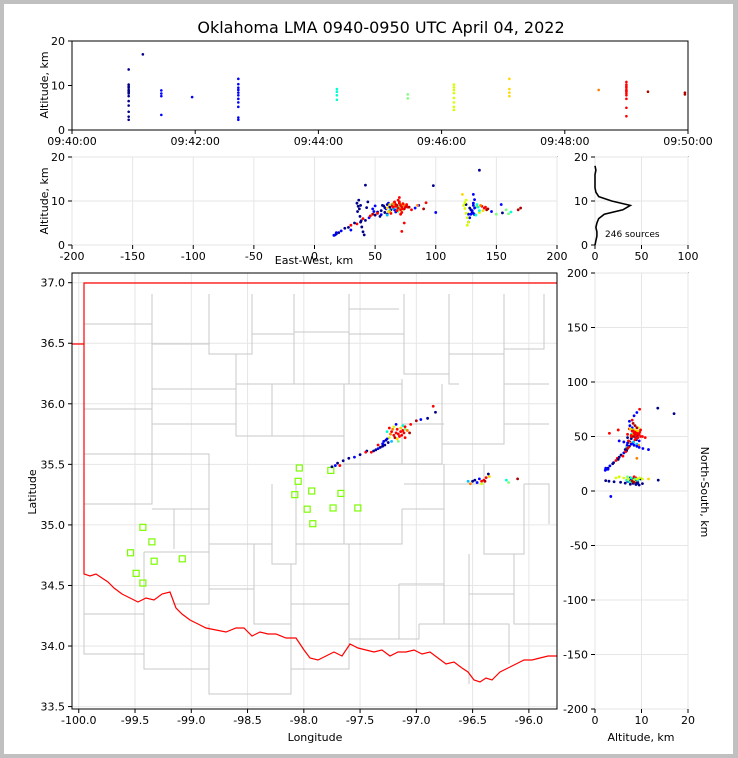 This screenshot has height=758, width=738. I want to click on state-border-north, so click(314, 313).